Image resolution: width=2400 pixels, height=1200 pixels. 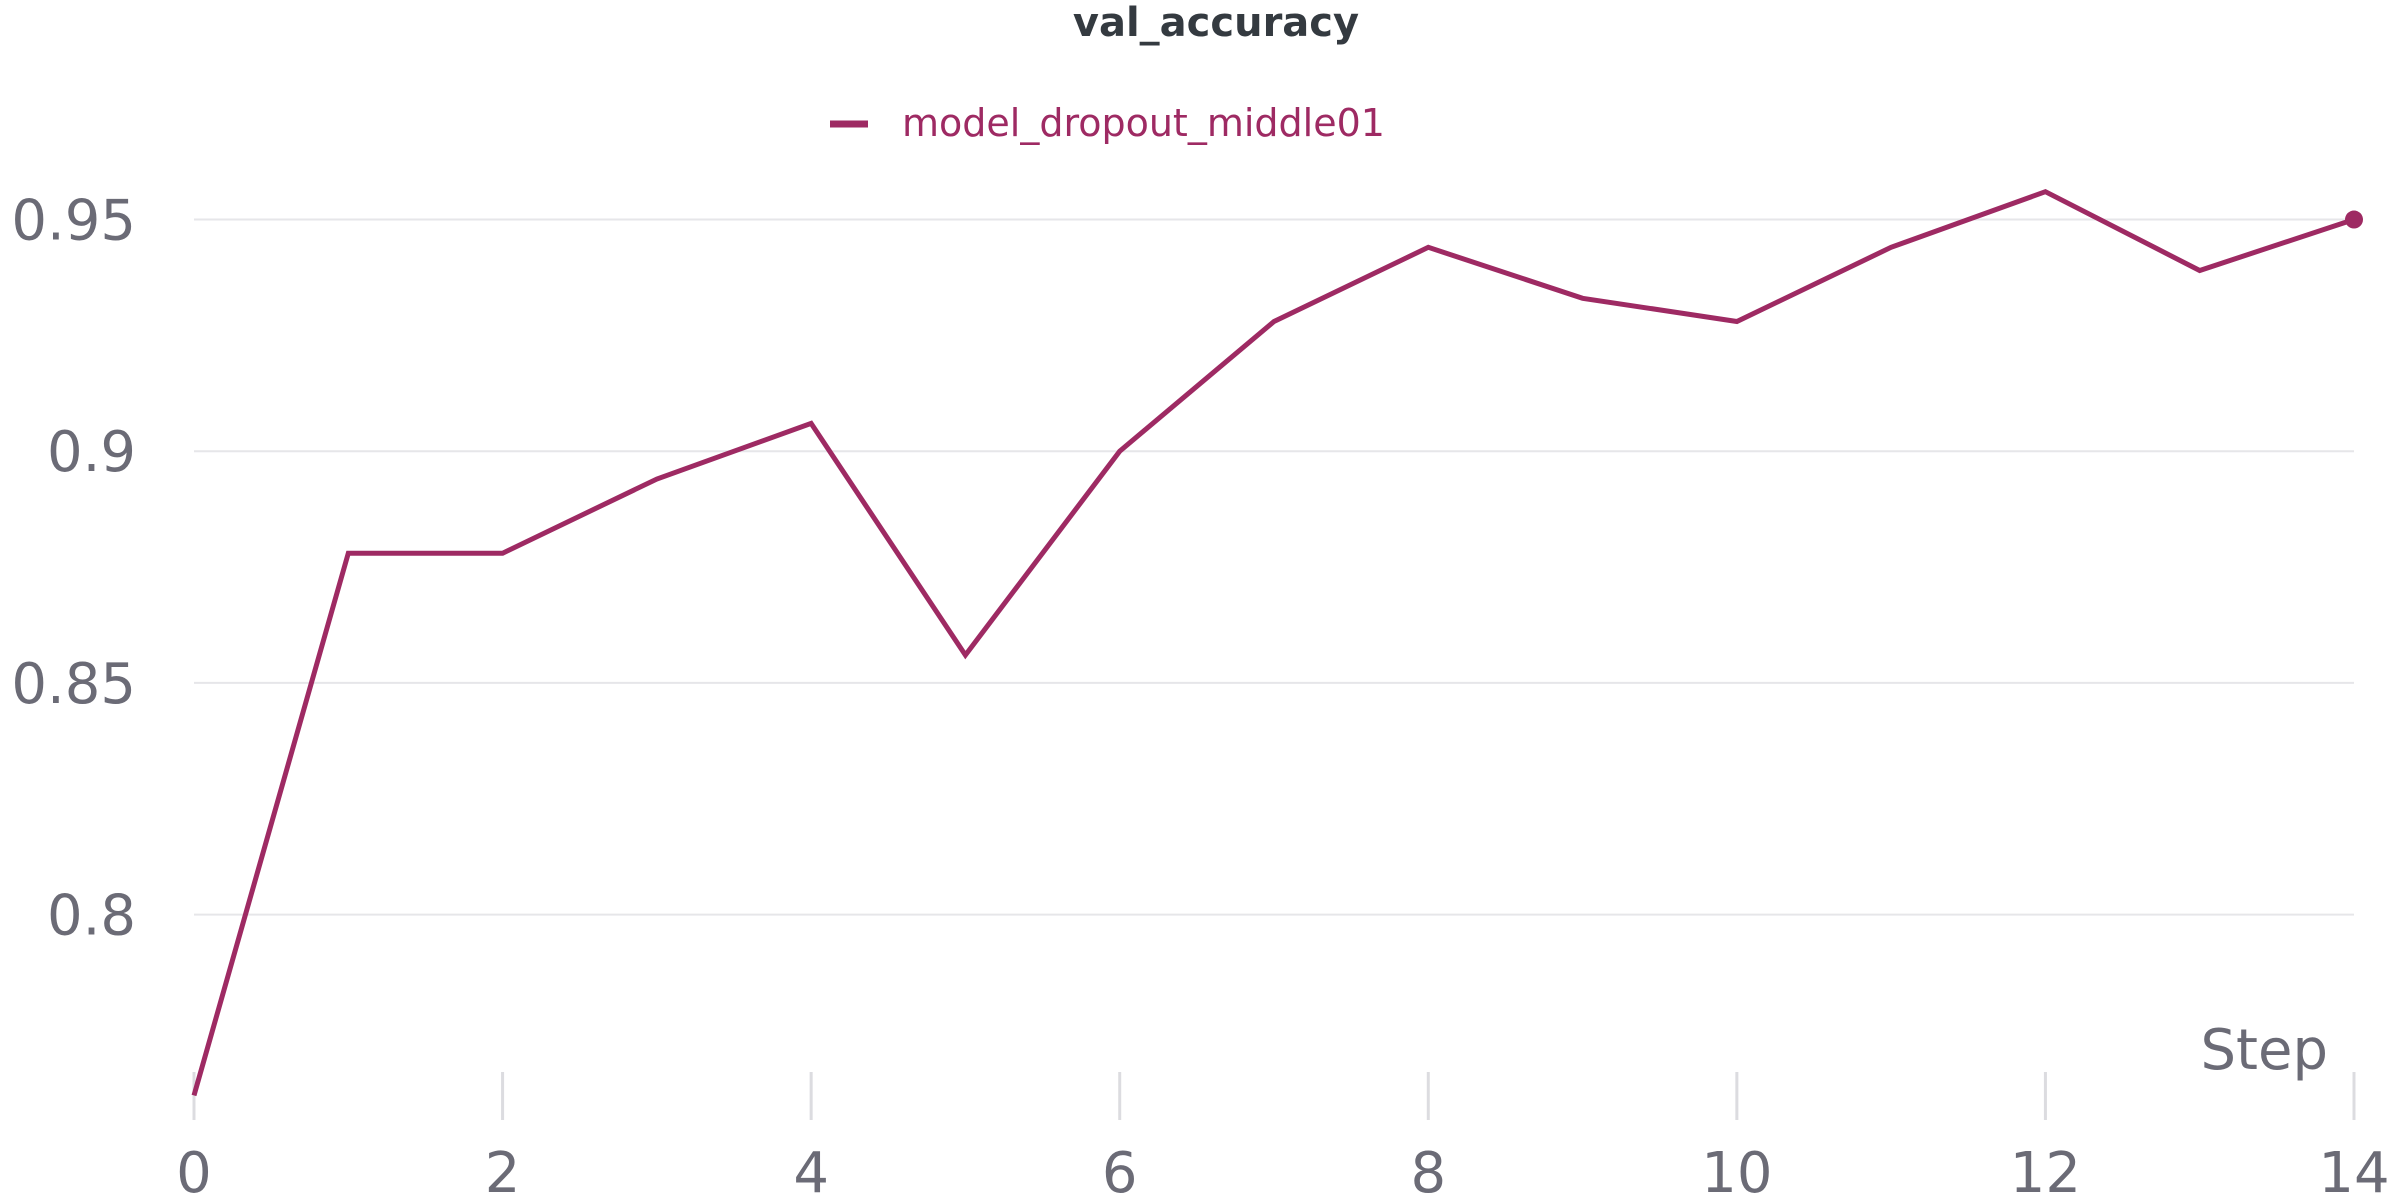 I want to click on x-tick-label: 4, so click(x=811, y=1170).